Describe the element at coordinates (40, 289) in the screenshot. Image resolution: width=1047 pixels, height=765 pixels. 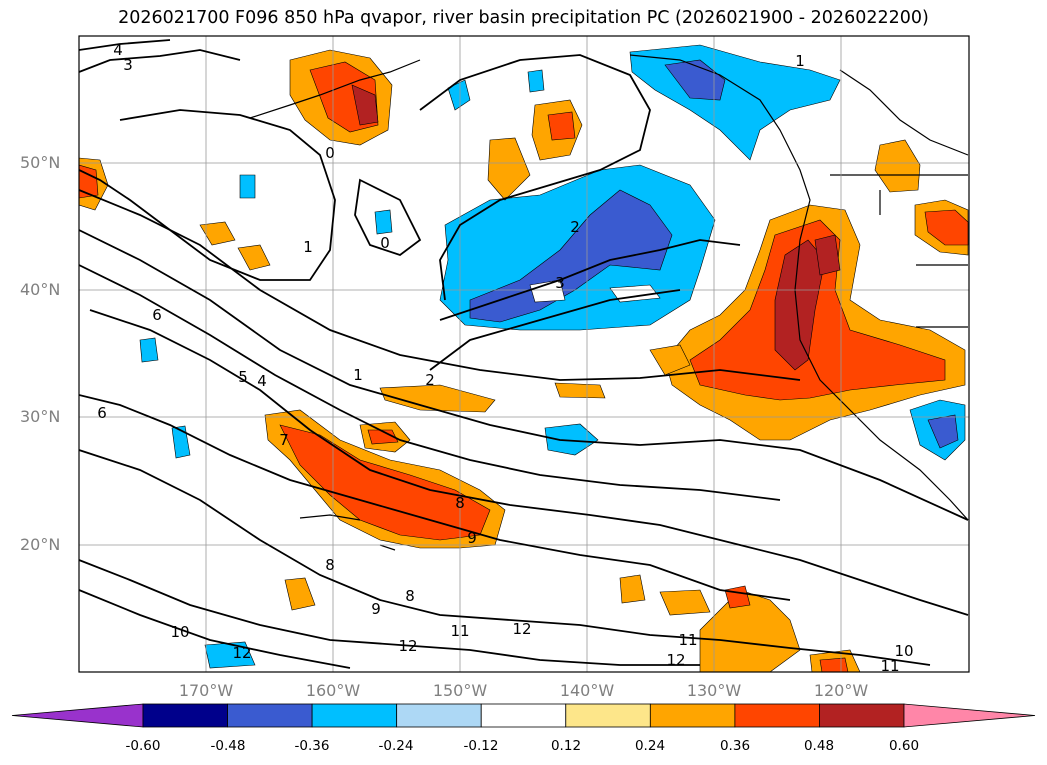
I see `lat-label-40n: 40°N` at that location.